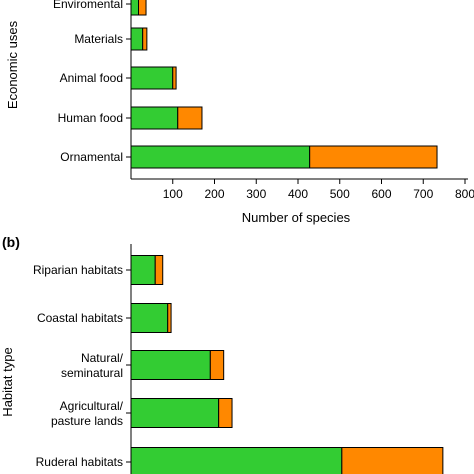 This screenshot has width=474, height=474. Describe the element at coordinates (214, 194) in the screenshot. I see `x-tick-label: 200` at that location.